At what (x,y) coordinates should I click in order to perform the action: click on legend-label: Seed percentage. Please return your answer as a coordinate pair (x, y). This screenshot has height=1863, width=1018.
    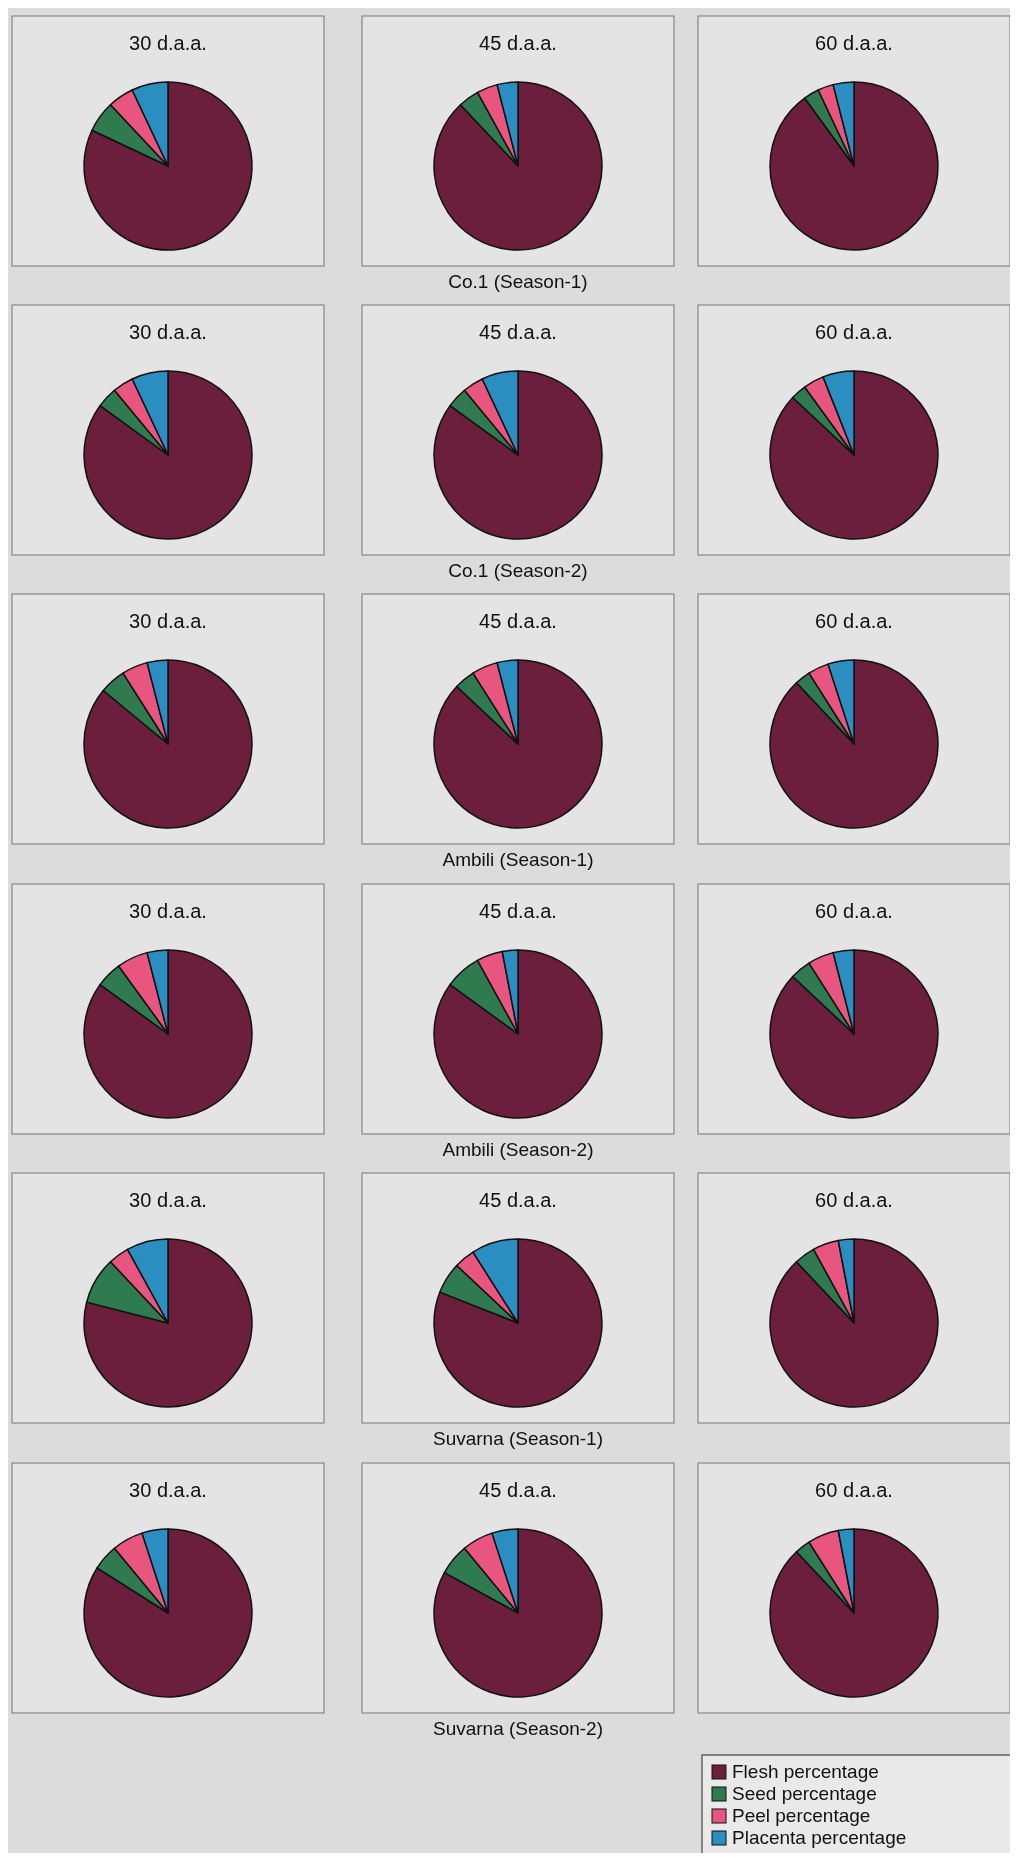
    Looking at the image, I should click on (804, 1793).